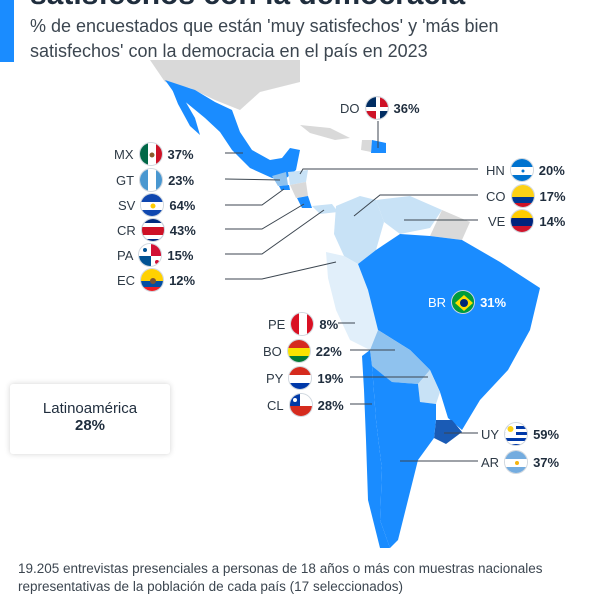 The height and width of the screenshot is (600, 600). I want to click on label-uy: UY 59%, so click(520, 434).